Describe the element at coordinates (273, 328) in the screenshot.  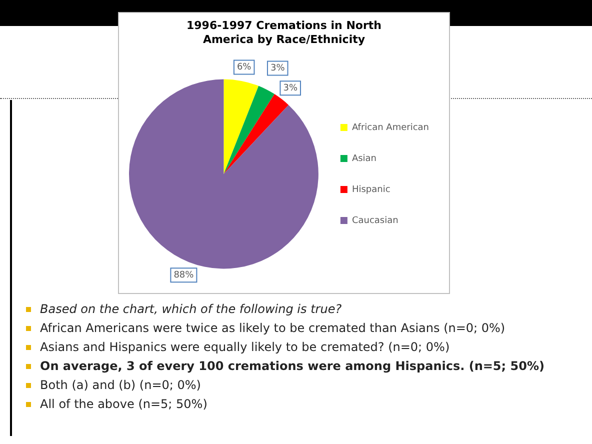
I see `text: African Americans were twice as likely to be cremated than Asians (n=0; 0%)` at that location.